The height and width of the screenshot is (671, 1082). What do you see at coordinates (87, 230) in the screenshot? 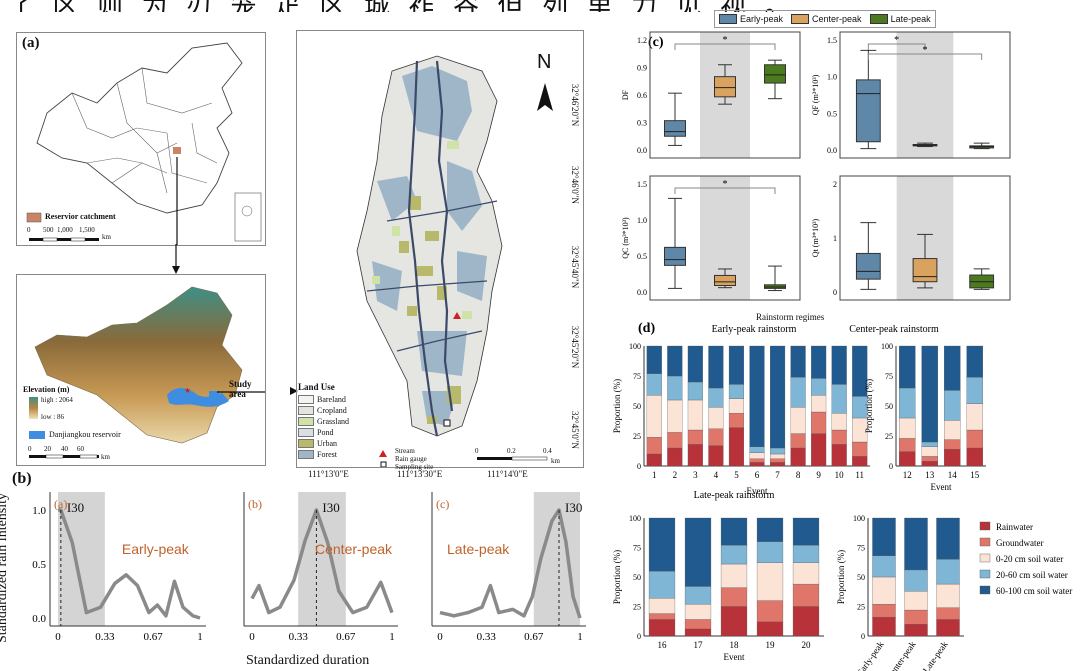
I see `scale-tick-3: 1,500` at bounding box center [87, 230].